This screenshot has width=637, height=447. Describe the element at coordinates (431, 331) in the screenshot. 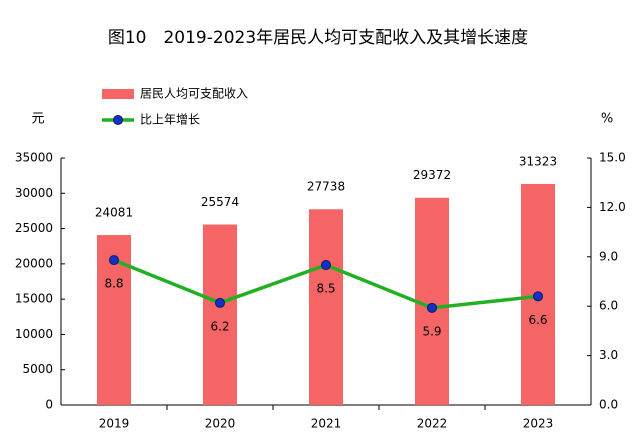

I see `line-value-label: 5.9` at that location.